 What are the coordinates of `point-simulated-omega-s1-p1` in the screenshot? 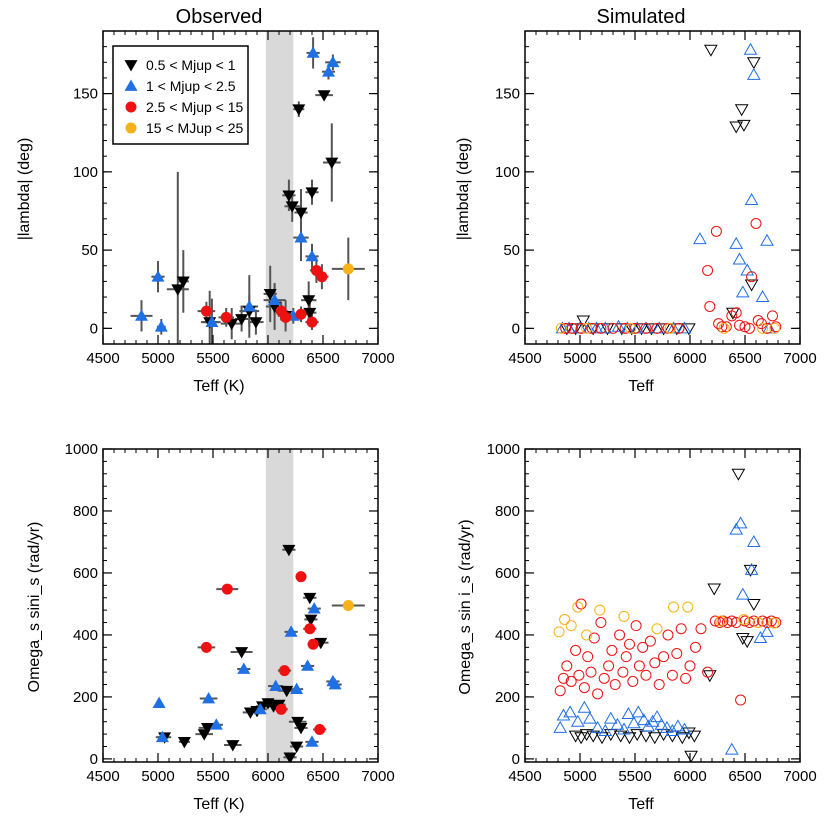 It's located at (563, 714).